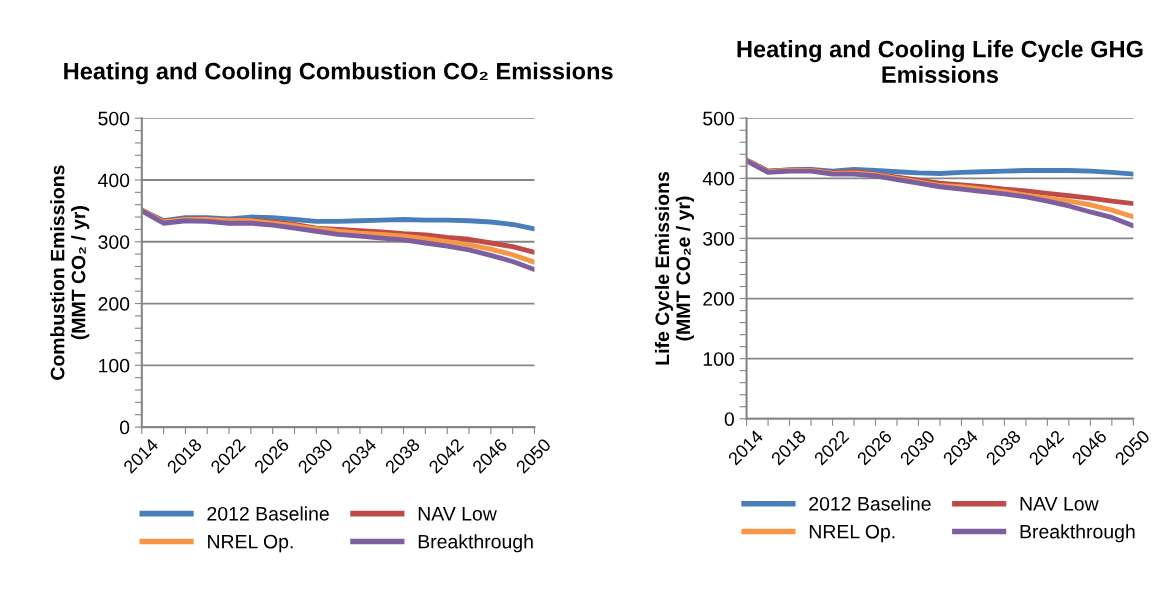 This screenshot has height=594, width=1172. What do you see at coordinates (940, 61) in the screenshot?
I see `chart-title: Heating and Cooling Life Cycle GHG Emissions` at bounding box center [940, 61].